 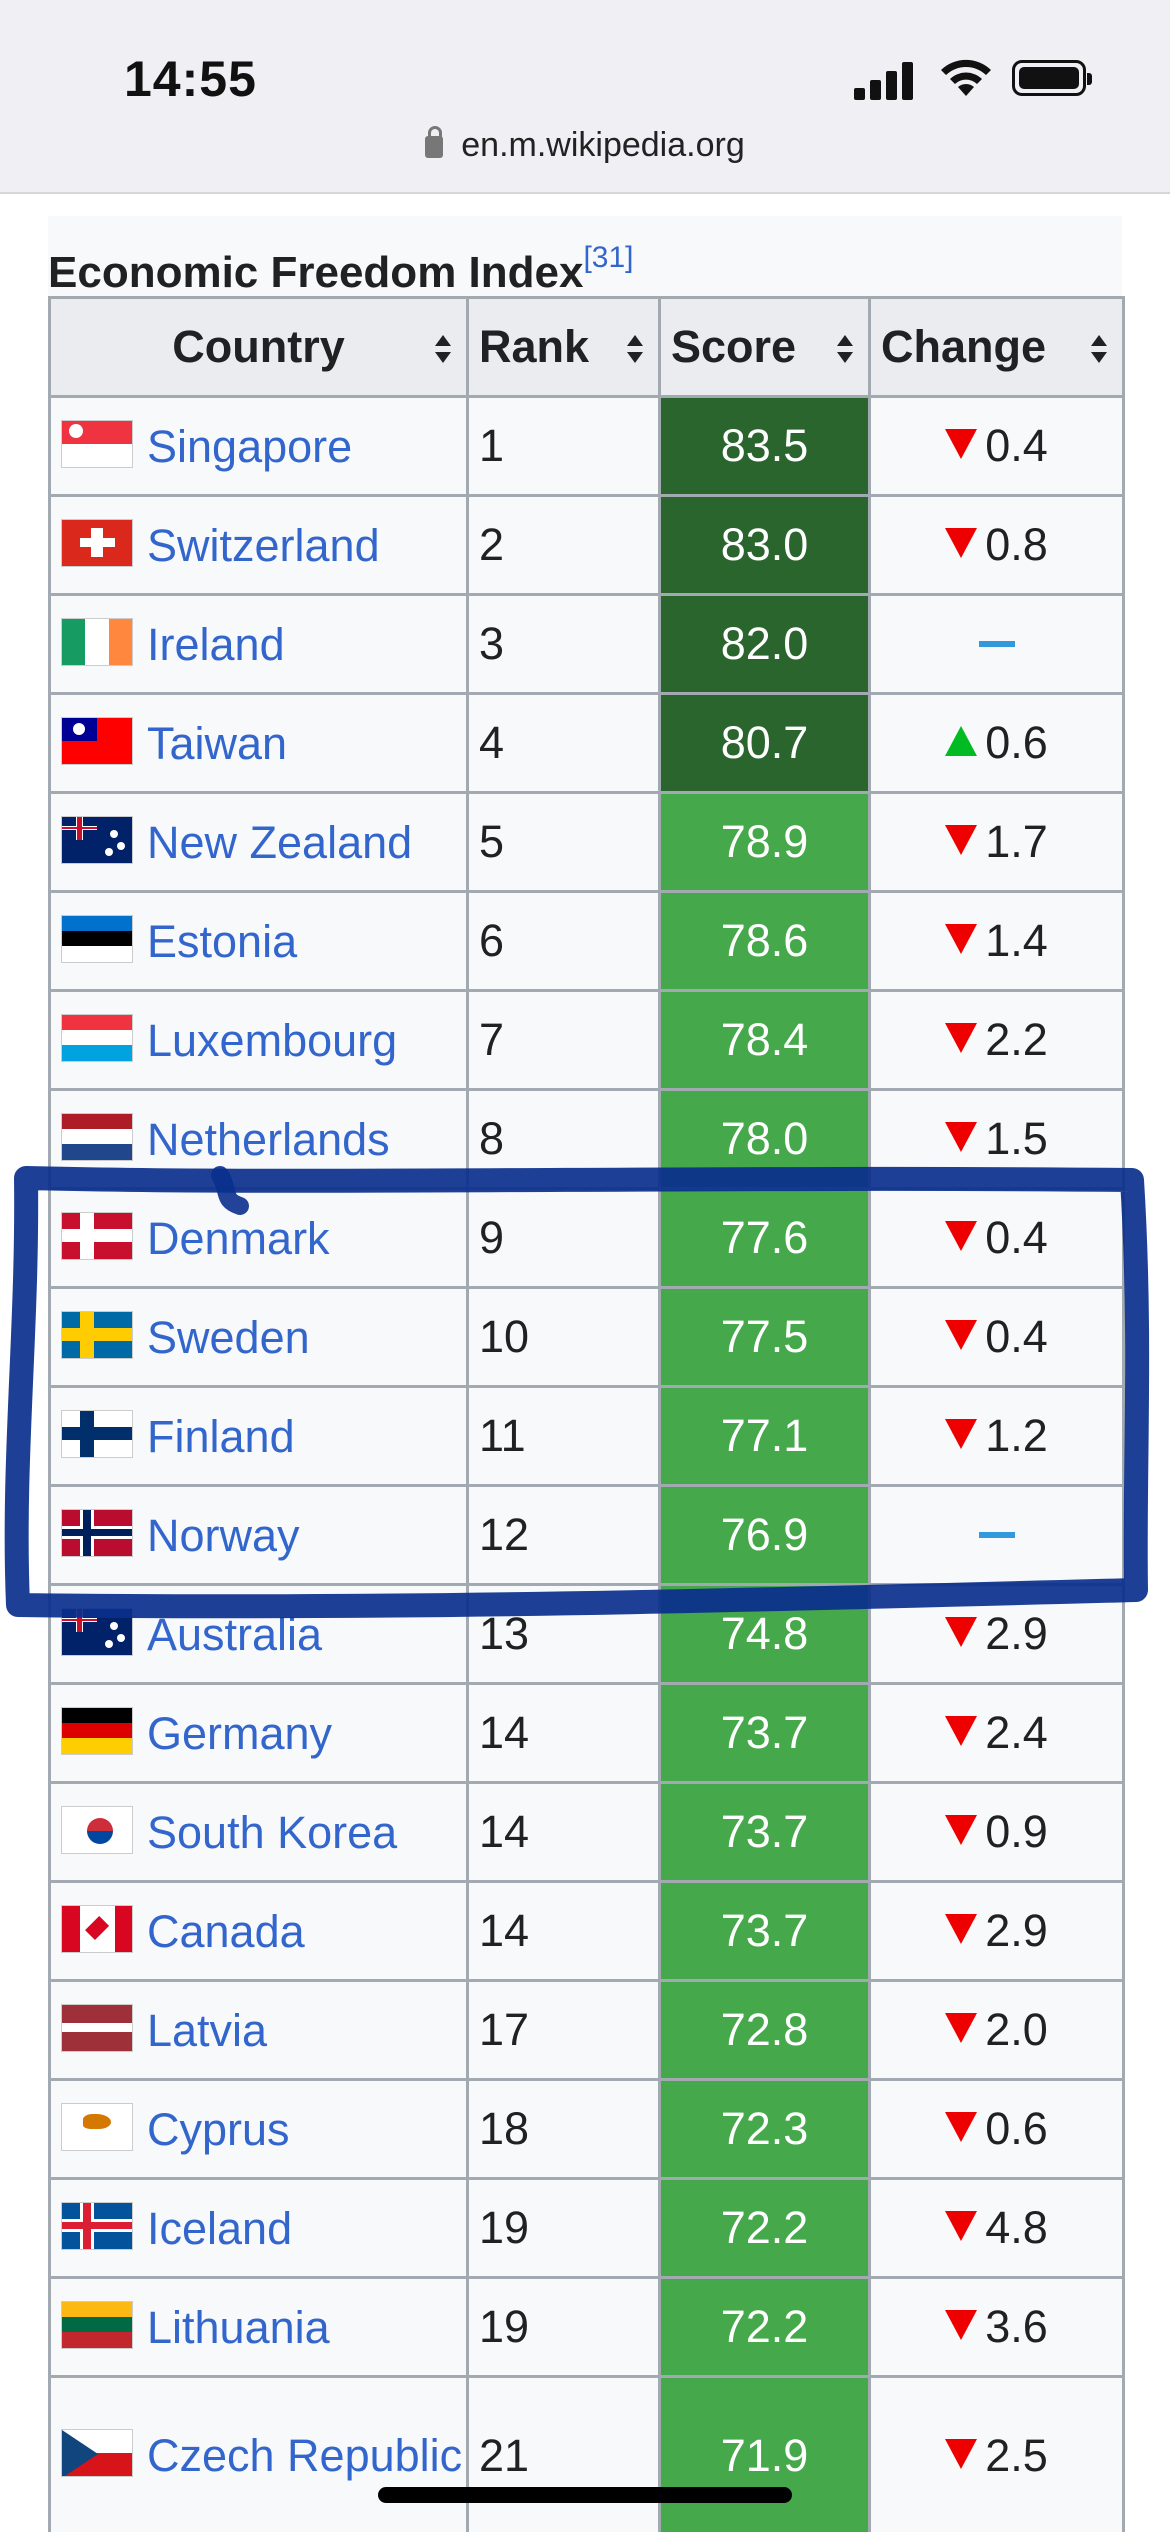 I want to click on change-cell: 2.0, so click(x=996, y=2030).